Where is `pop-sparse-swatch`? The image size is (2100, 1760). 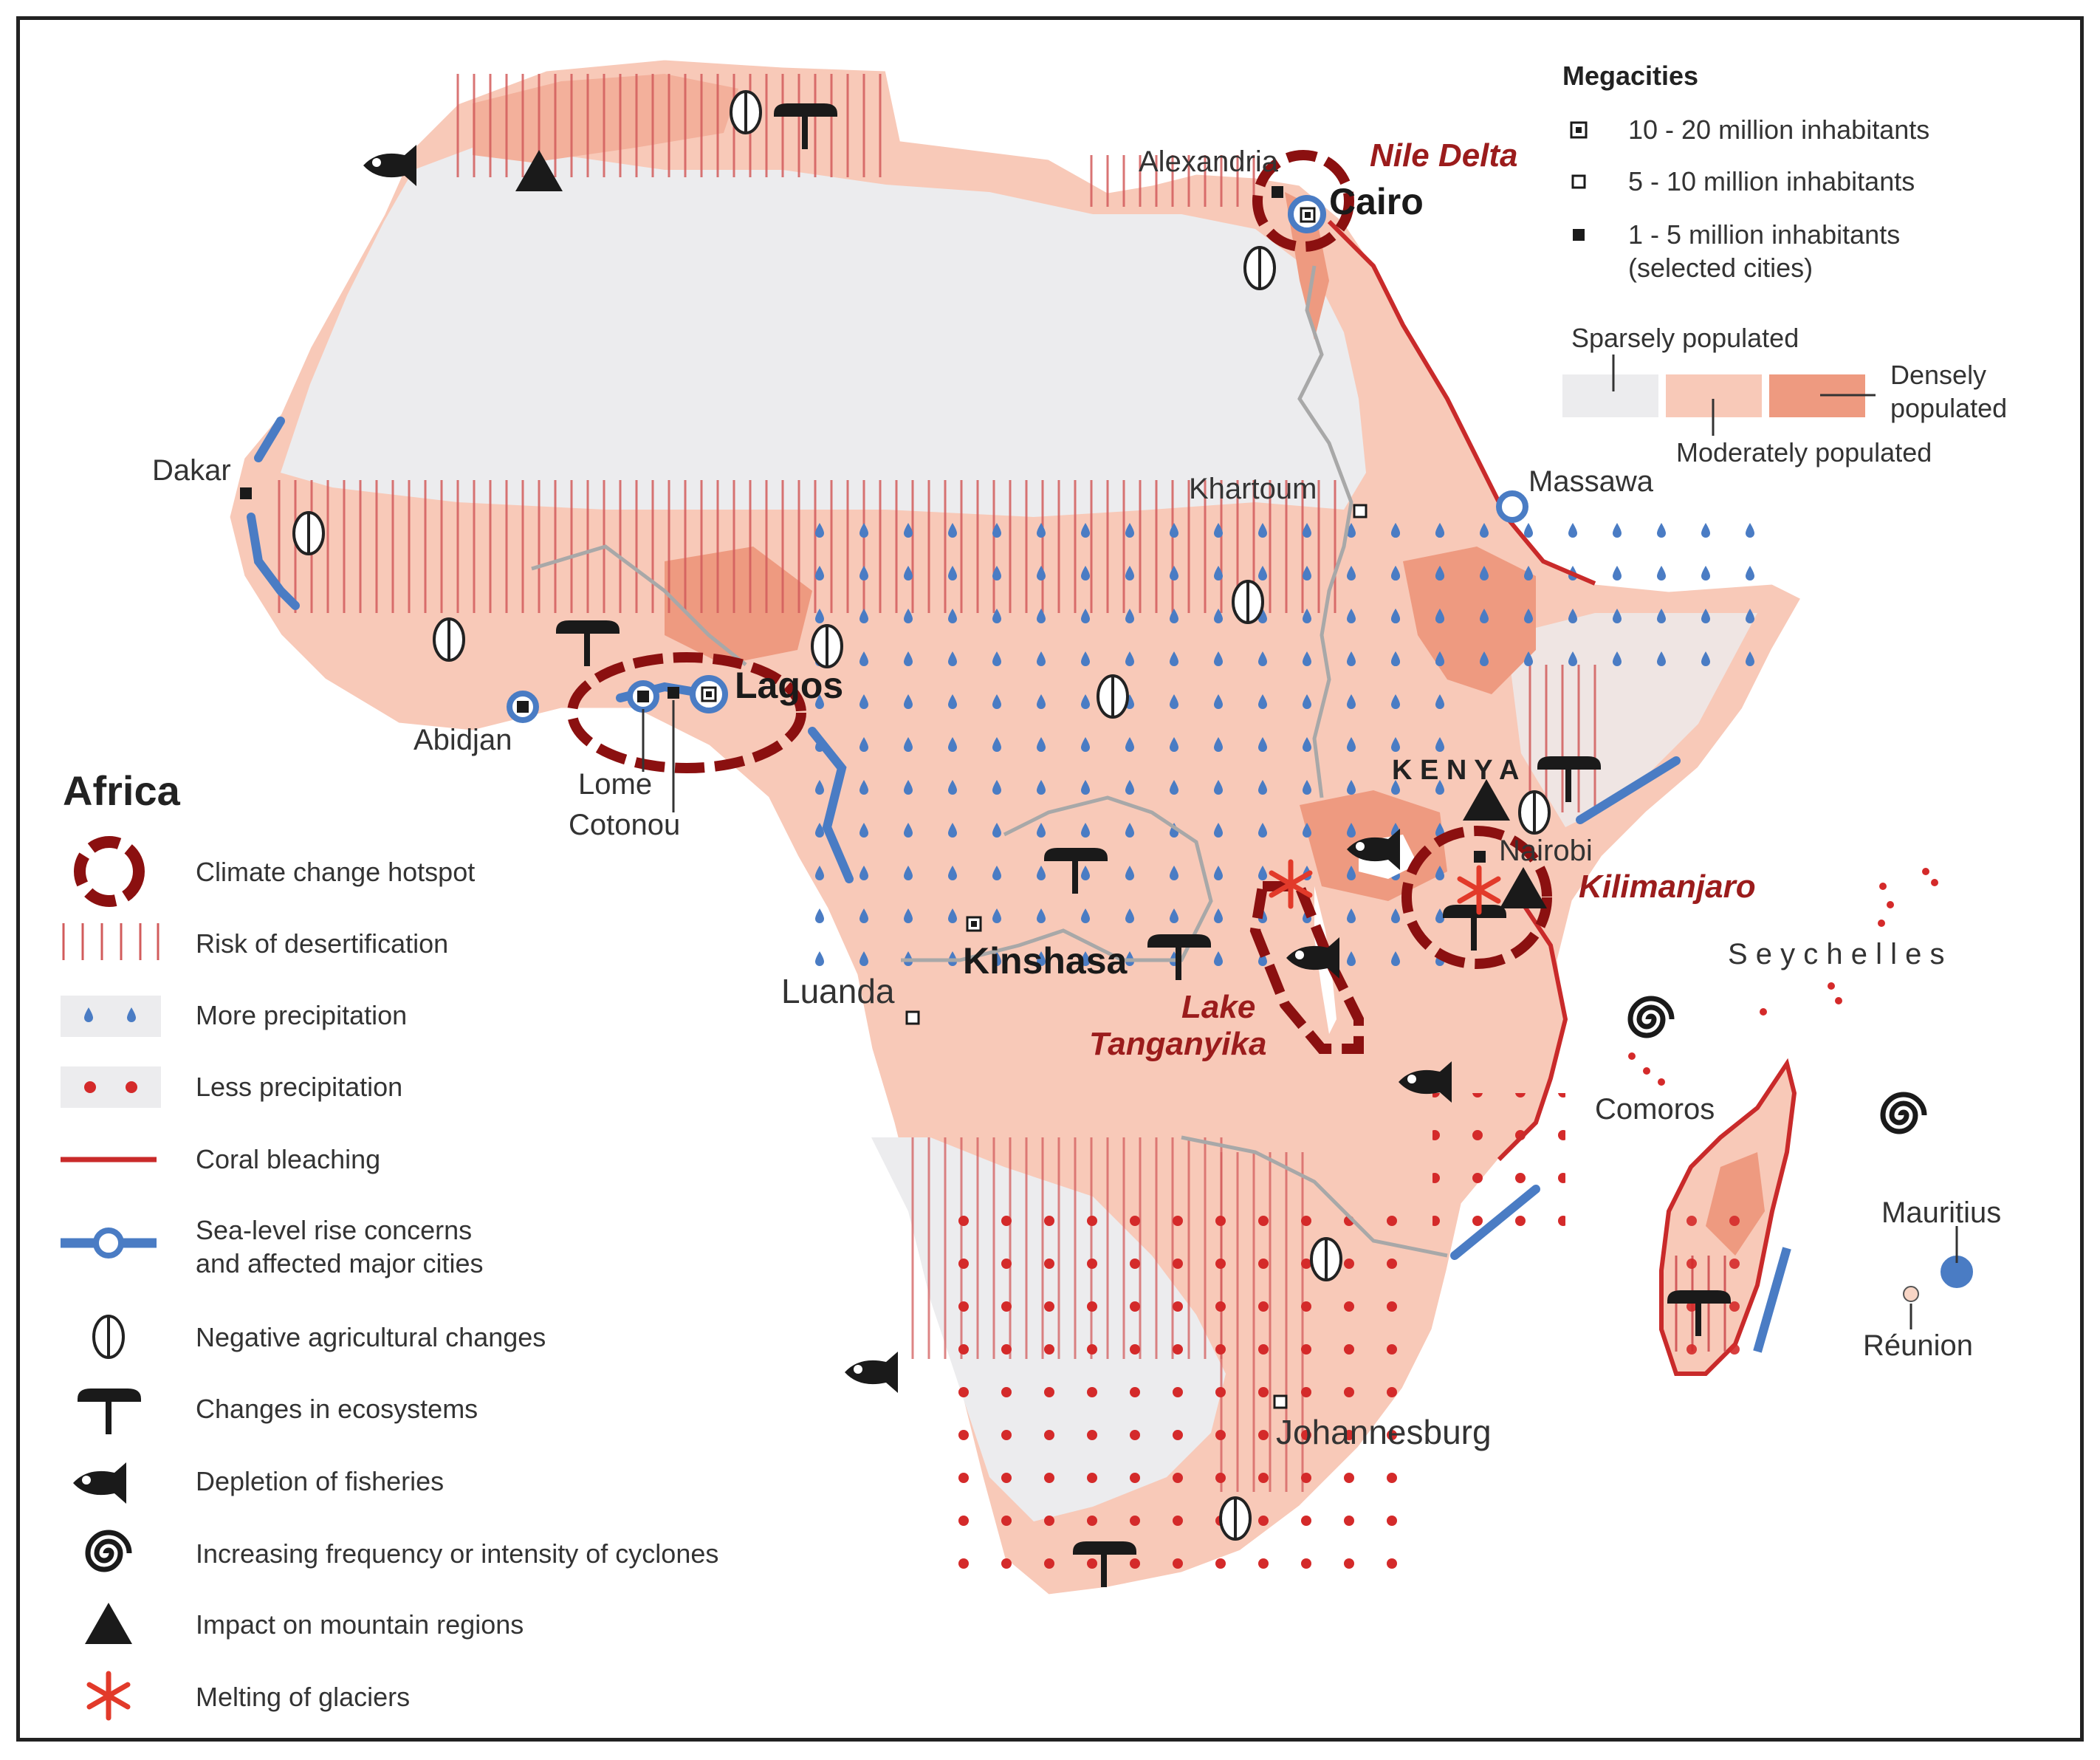
pop-sparse-swatch is located at coordinates (1610, 395).